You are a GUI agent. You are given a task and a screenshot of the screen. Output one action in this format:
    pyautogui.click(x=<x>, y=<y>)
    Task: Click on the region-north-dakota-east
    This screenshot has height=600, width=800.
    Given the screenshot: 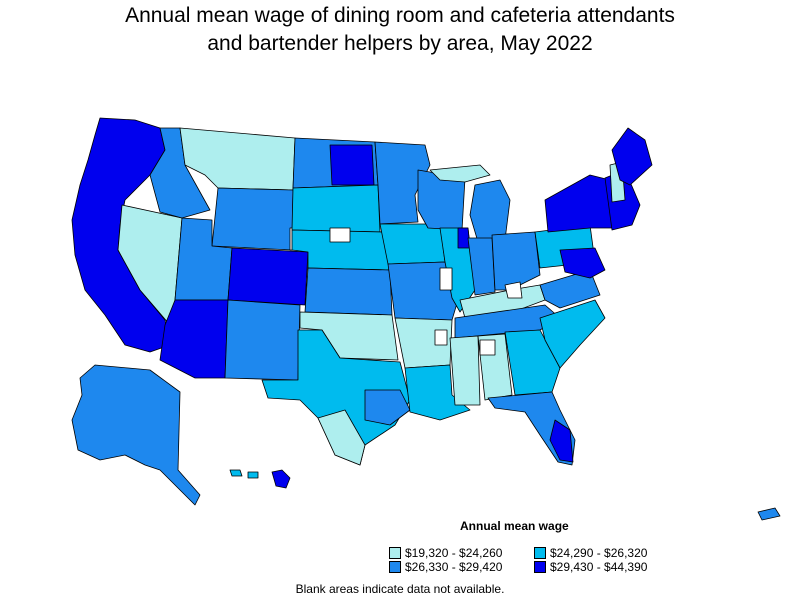 What is the action you would take?
    pyautogui.click(x=352, y=165)
    